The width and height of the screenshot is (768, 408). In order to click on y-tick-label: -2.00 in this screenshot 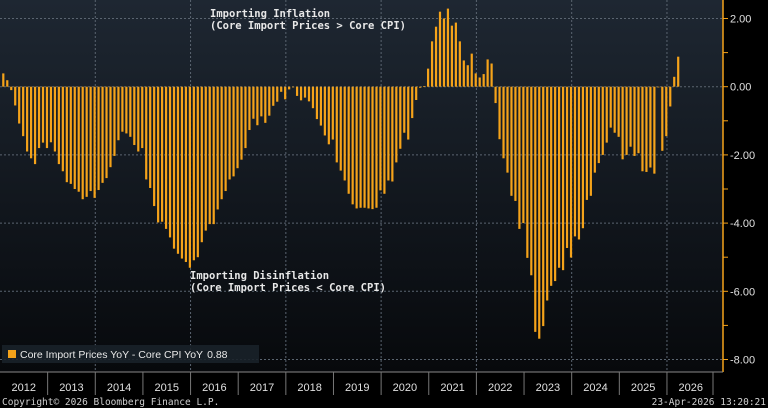, I will do `click(742, 156)`.